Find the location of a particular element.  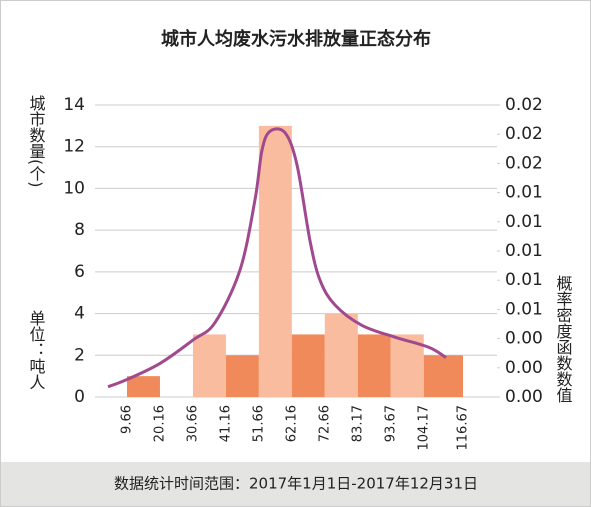

y-tick-label: 12 is located at coordinates (74, 147).